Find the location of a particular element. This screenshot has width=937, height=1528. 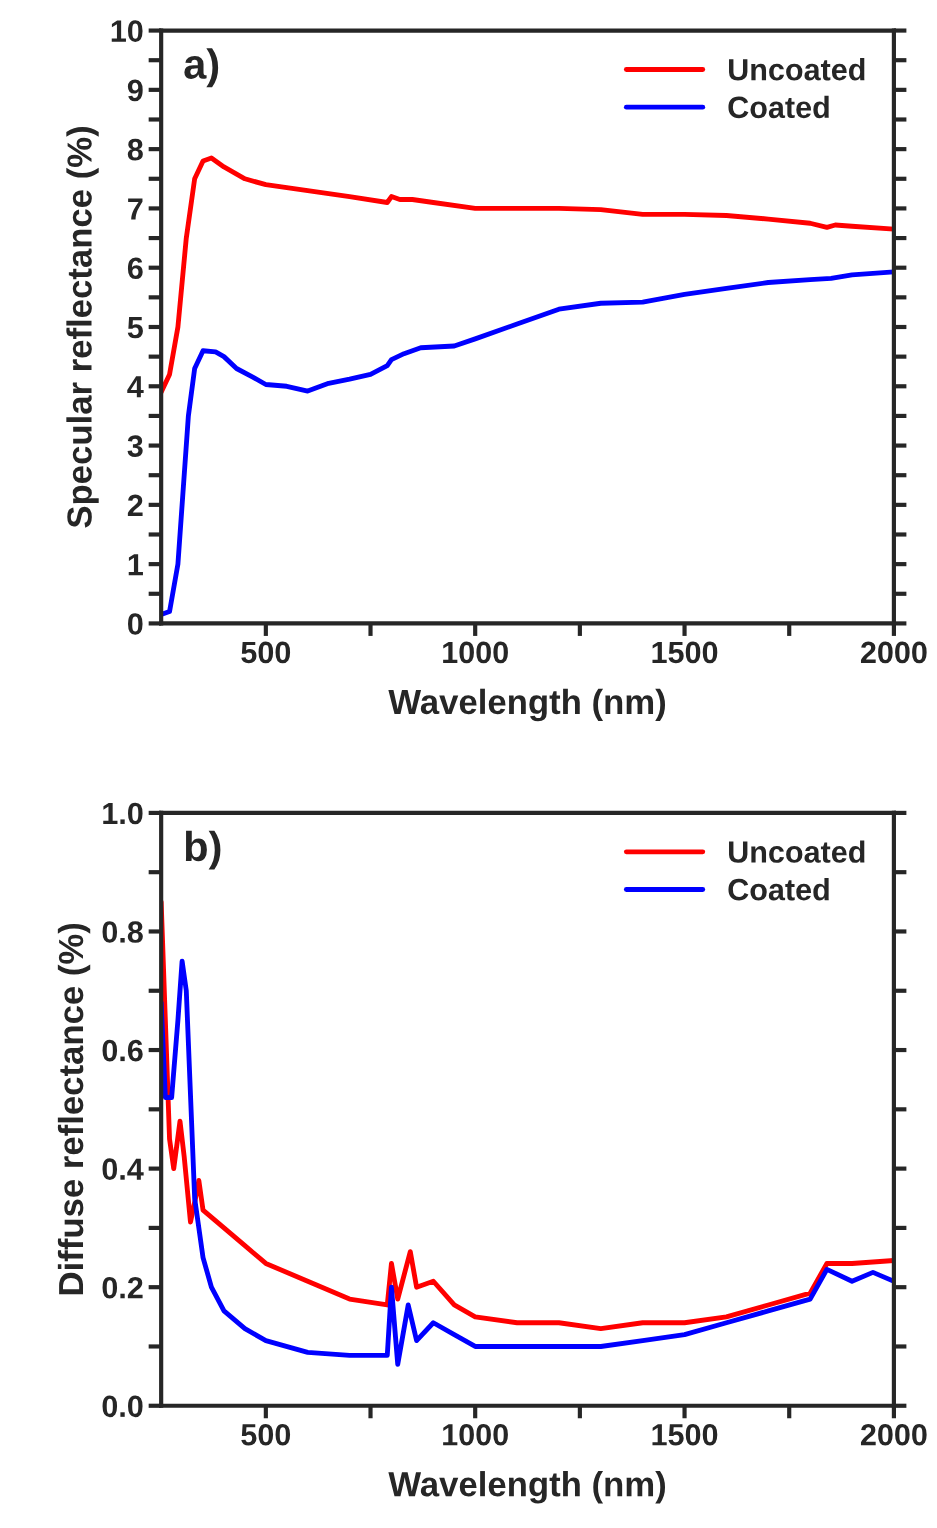

y-tick-label: 1.0 is located at coordinates (123, 813).